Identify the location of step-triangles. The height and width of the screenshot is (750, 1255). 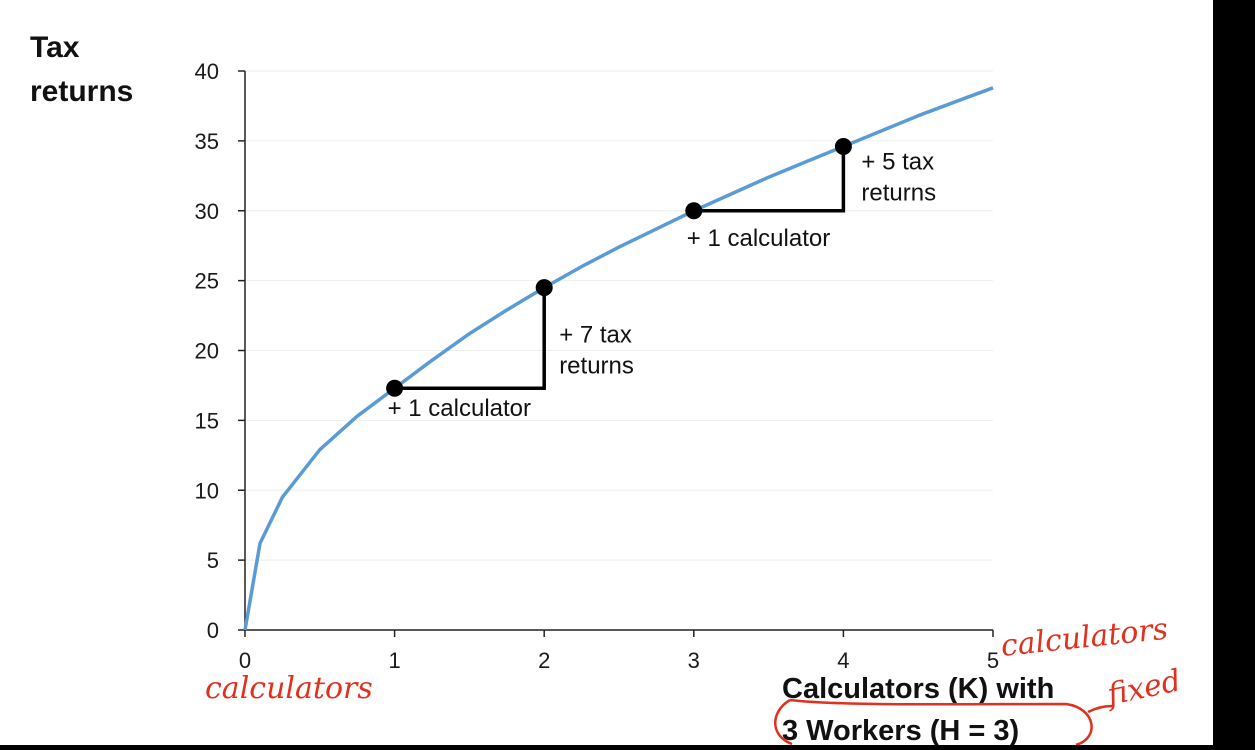
(620, 268).